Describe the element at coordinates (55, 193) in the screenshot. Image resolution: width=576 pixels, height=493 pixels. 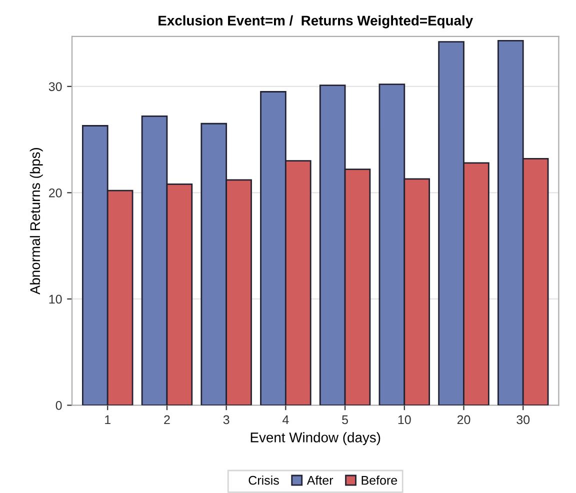
I see `y-tick-label: 20` at that location.